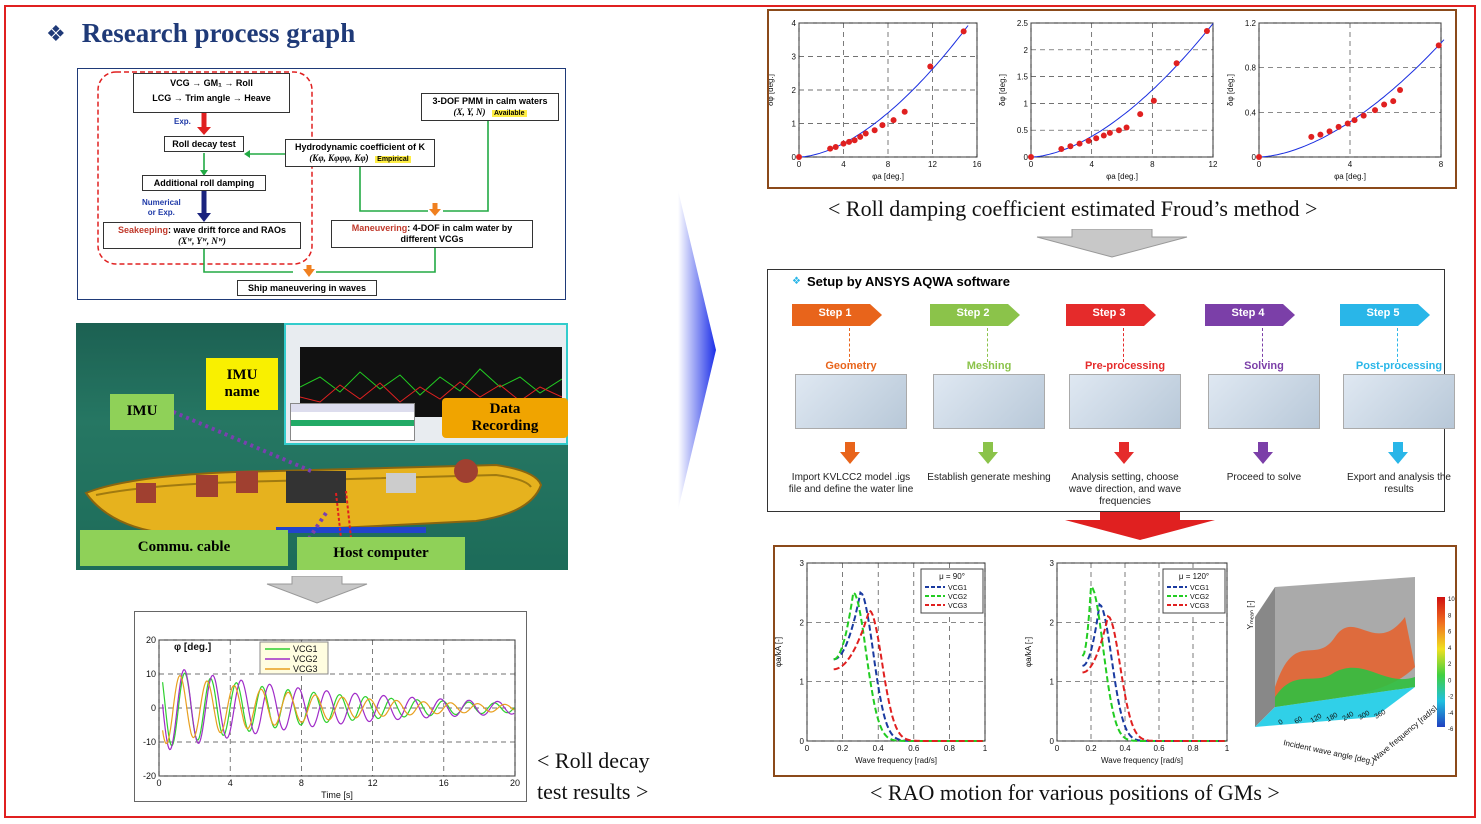  Describe the element at coordinates (794, 57) in the screenshot. I see `y-tick-label: 3` at that location.